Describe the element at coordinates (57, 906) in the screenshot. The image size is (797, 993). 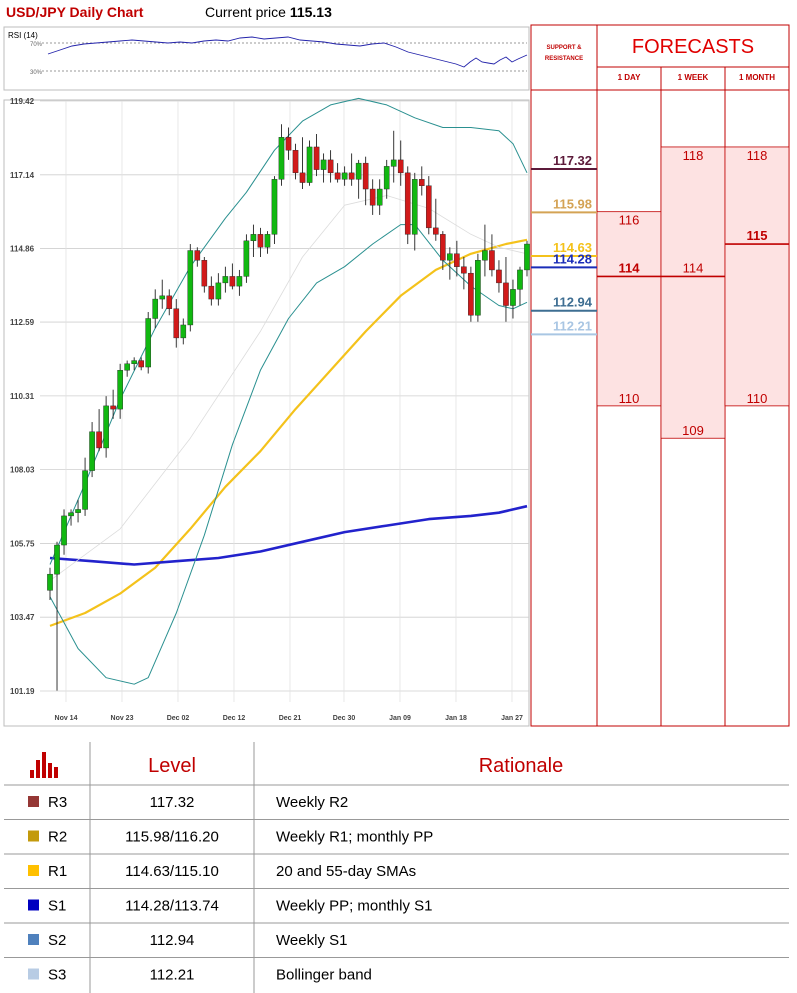
I see `row-level-name: S1` at that location.